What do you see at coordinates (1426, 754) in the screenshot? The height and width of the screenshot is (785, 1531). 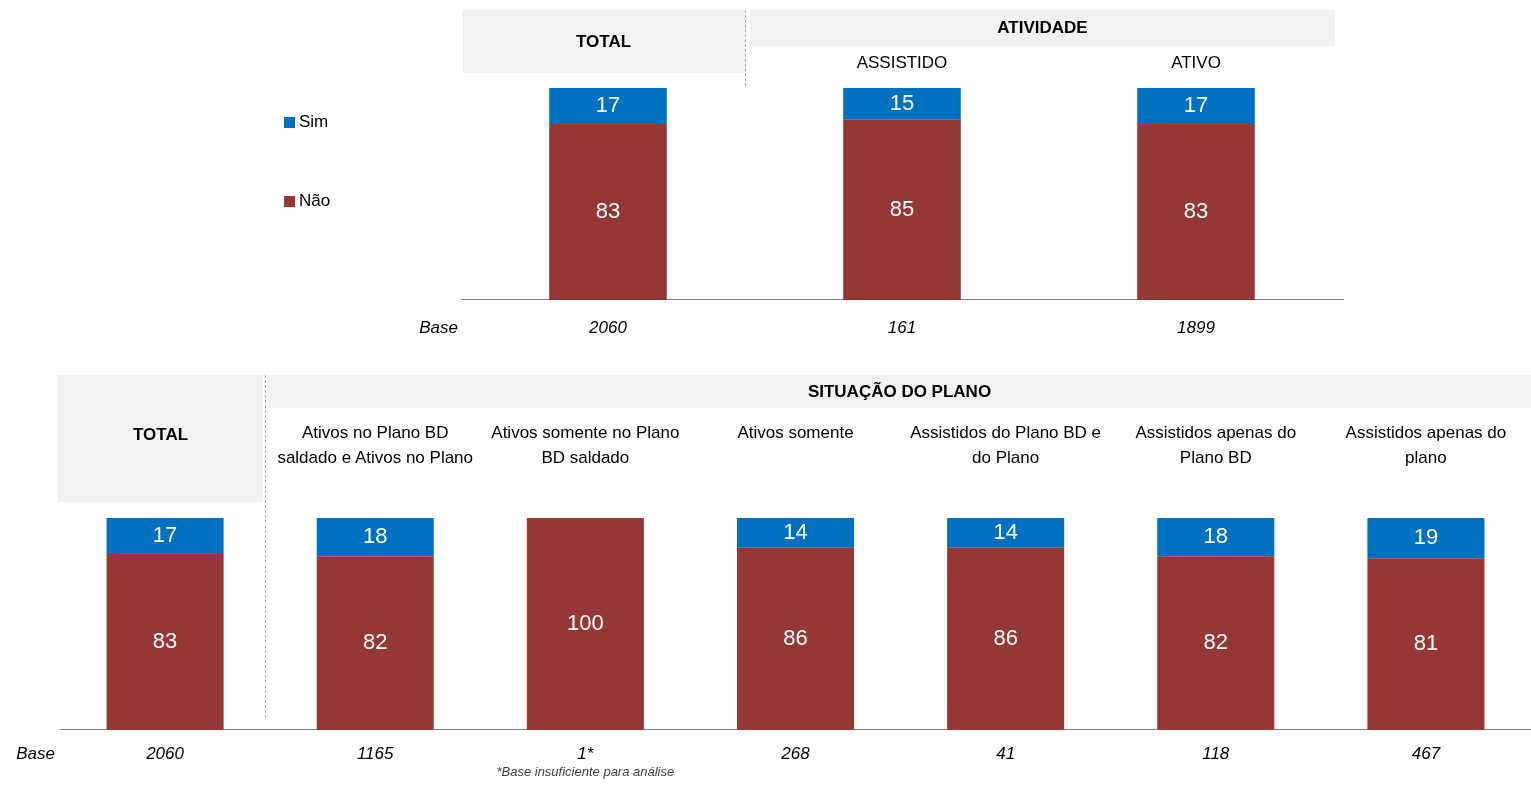 I see `text: 467` at bounding box center [1426, 754].